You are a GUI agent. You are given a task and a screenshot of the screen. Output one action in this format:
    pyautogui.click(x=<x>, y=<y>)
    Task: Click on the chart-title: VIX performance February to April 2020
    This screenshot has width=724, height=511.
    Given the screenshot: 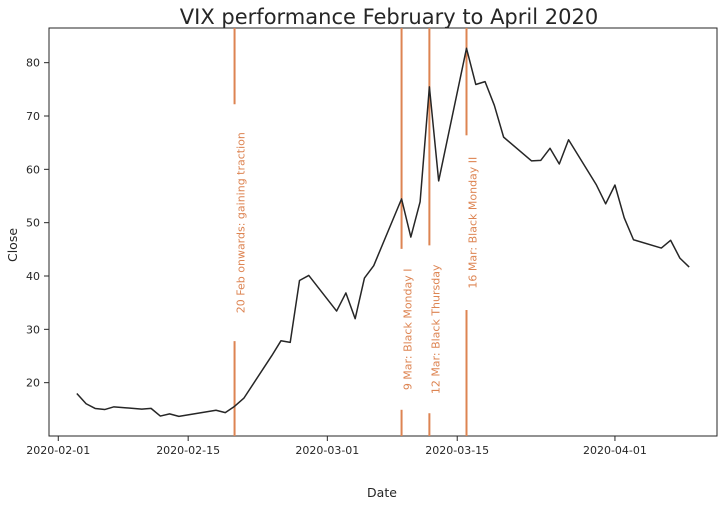 What is the action you would take?
    pyautogui.click(x=389, y=17)
    